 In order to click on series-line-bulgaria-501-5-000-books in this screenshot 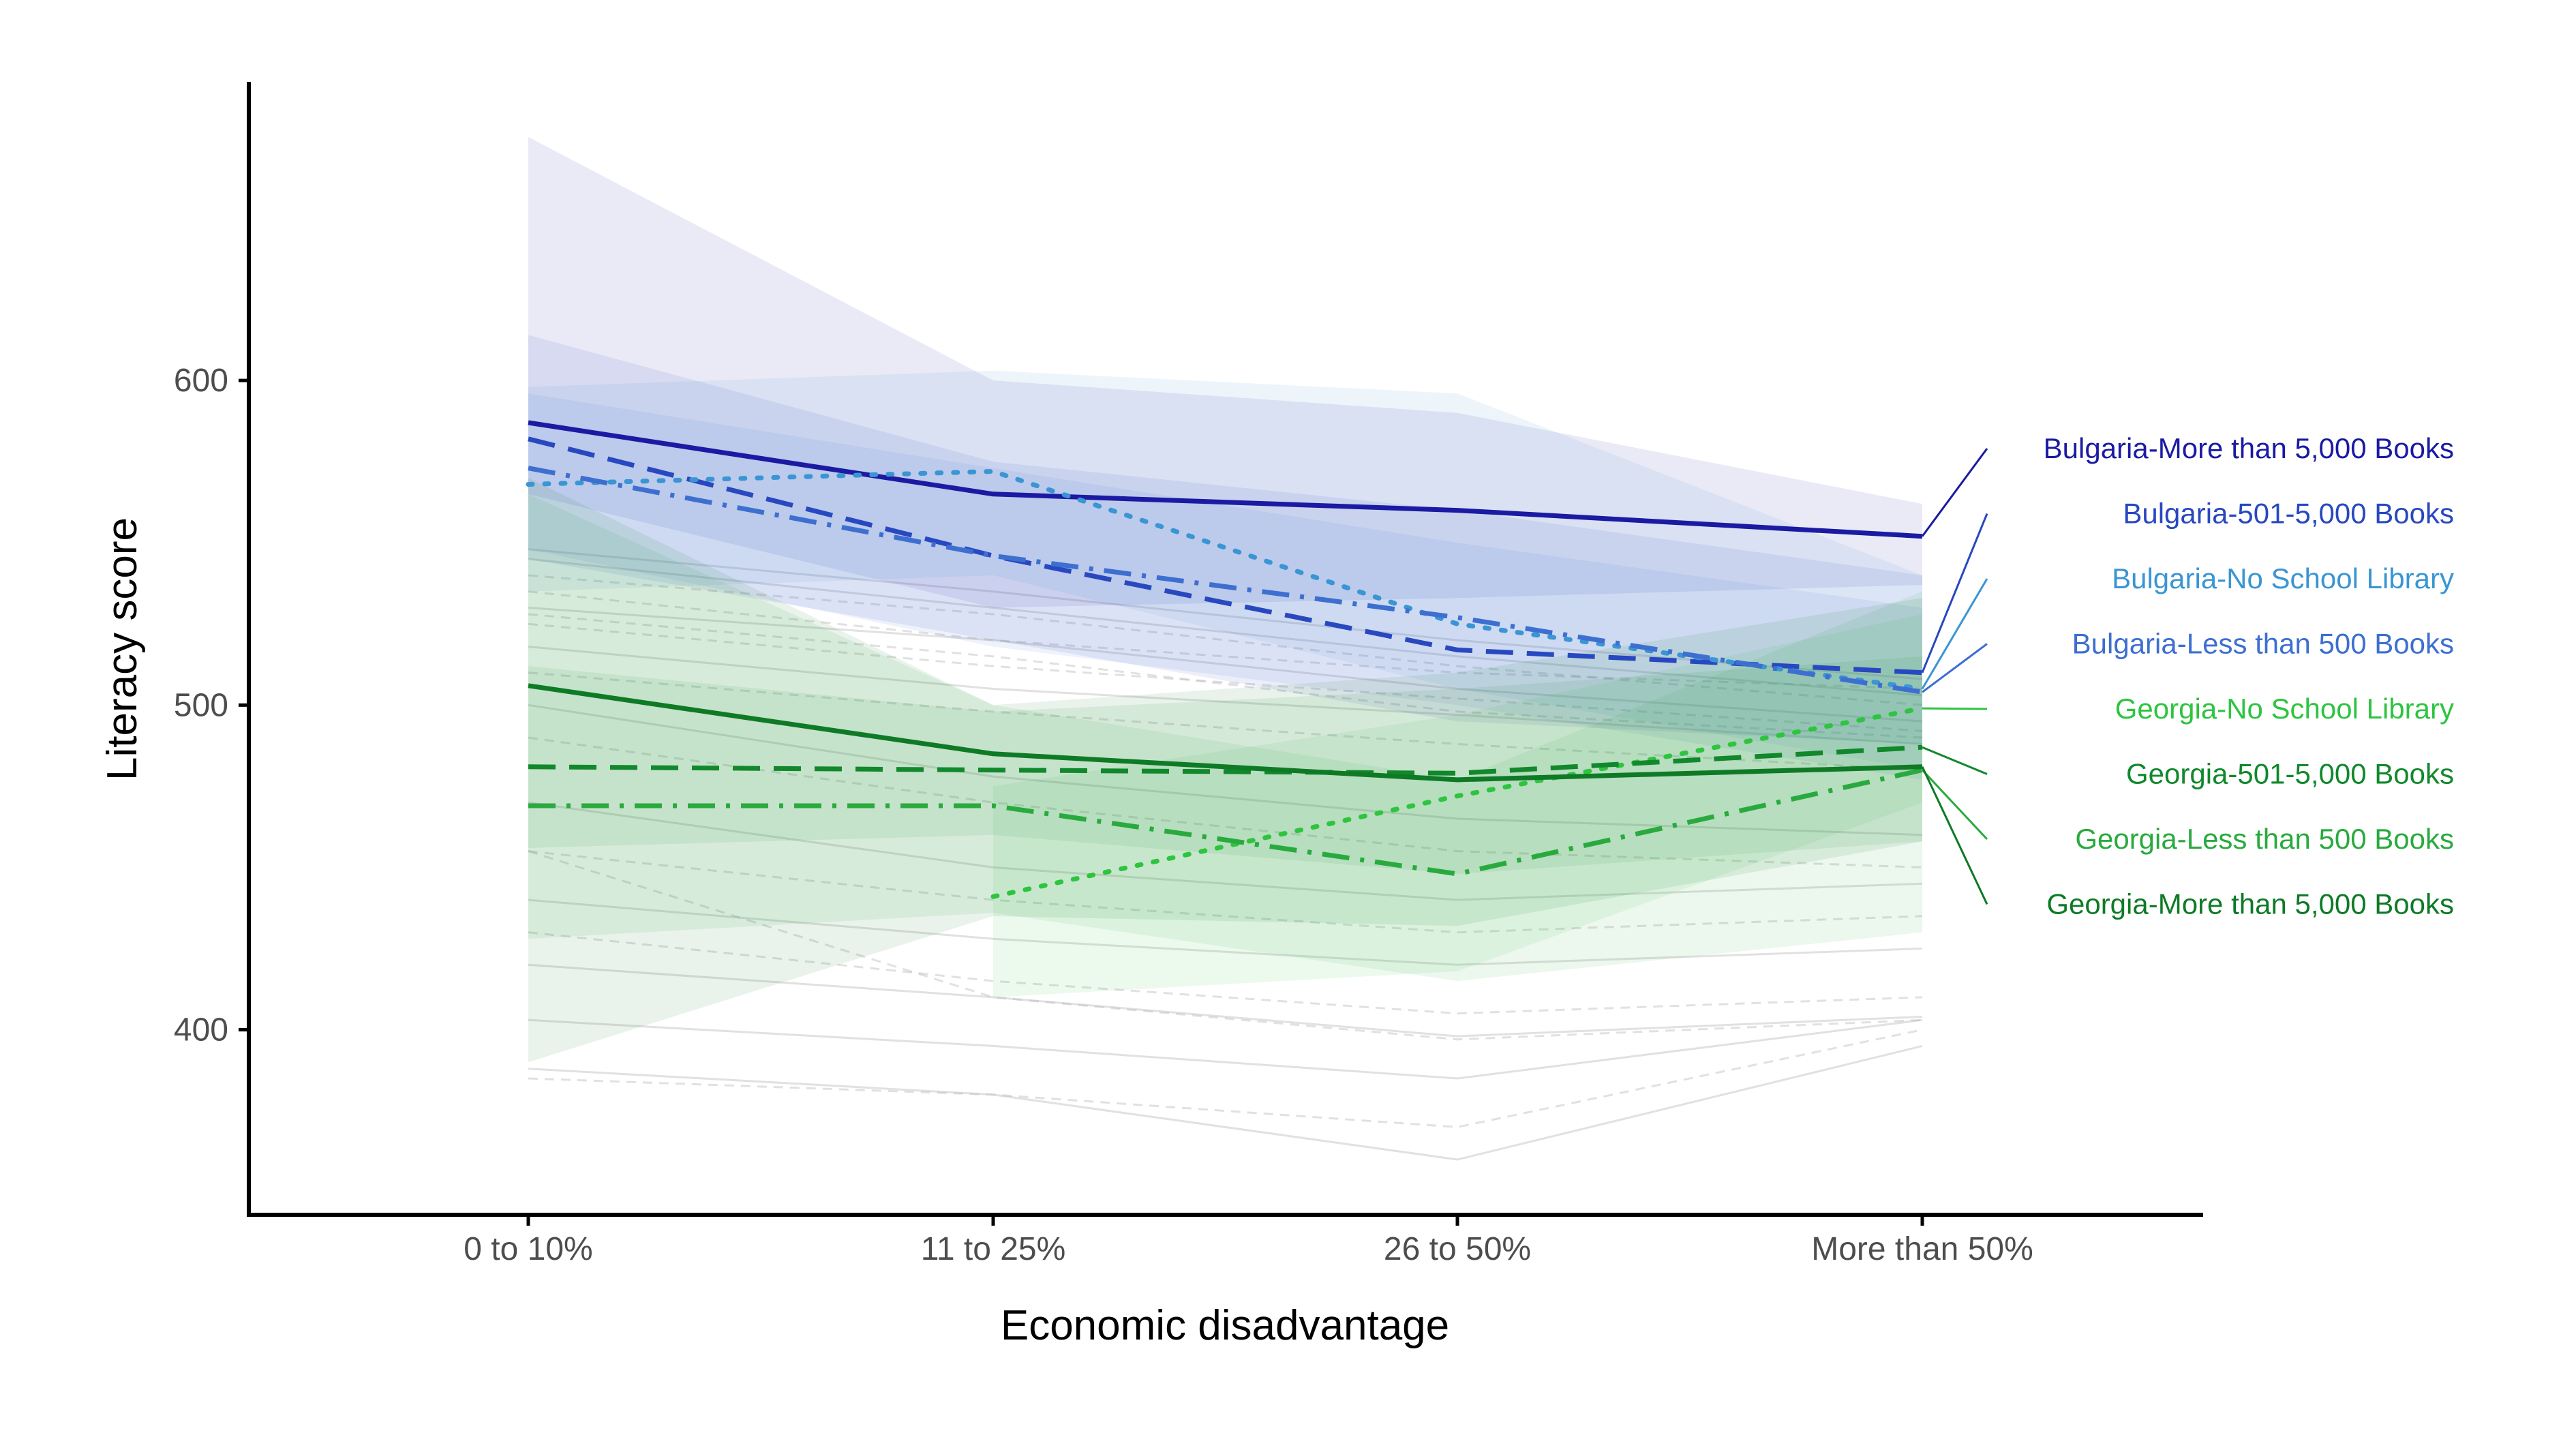, I will do `click(1225, 556)`.